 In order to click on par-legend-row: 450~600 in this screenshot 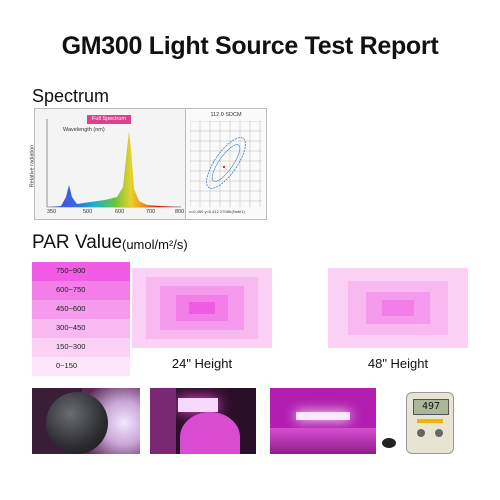, I will do `click(81, 309)`.